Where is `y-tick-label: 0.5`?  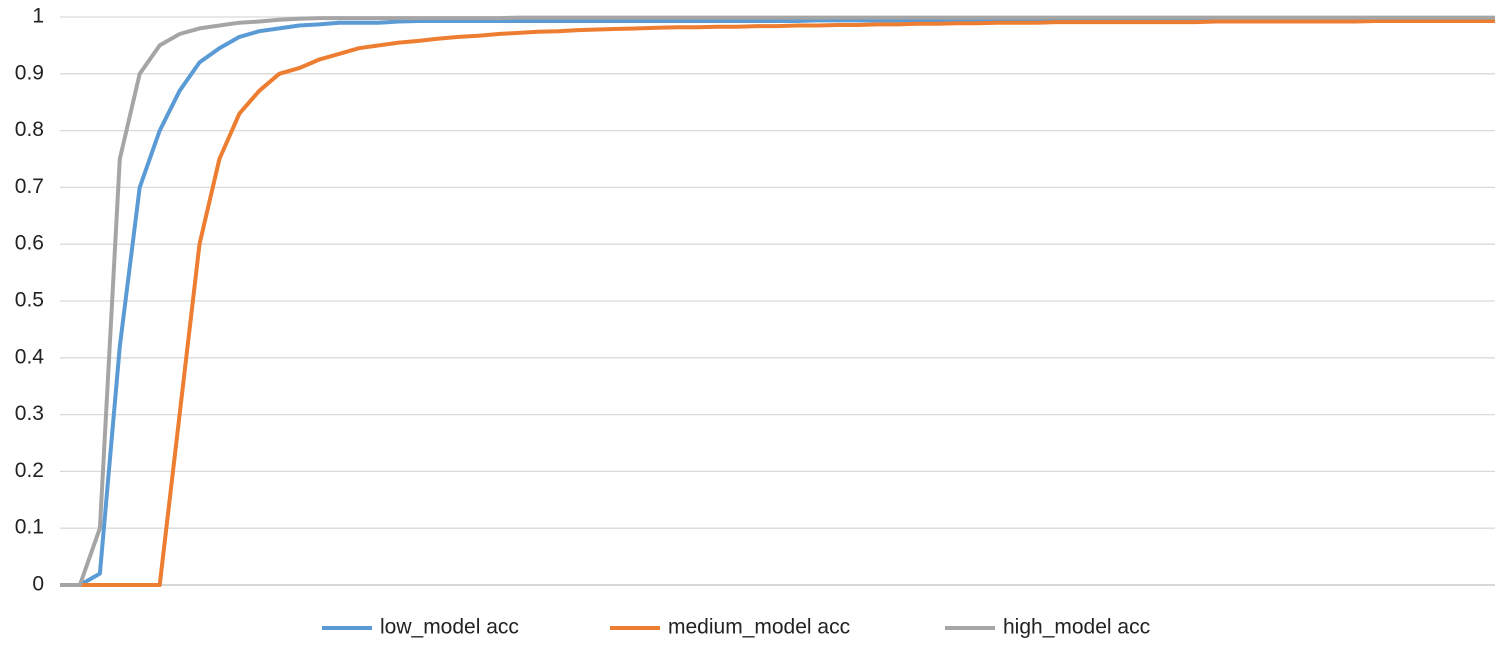
y-tick-label: 0.5 is located at coordinates (29, 300).